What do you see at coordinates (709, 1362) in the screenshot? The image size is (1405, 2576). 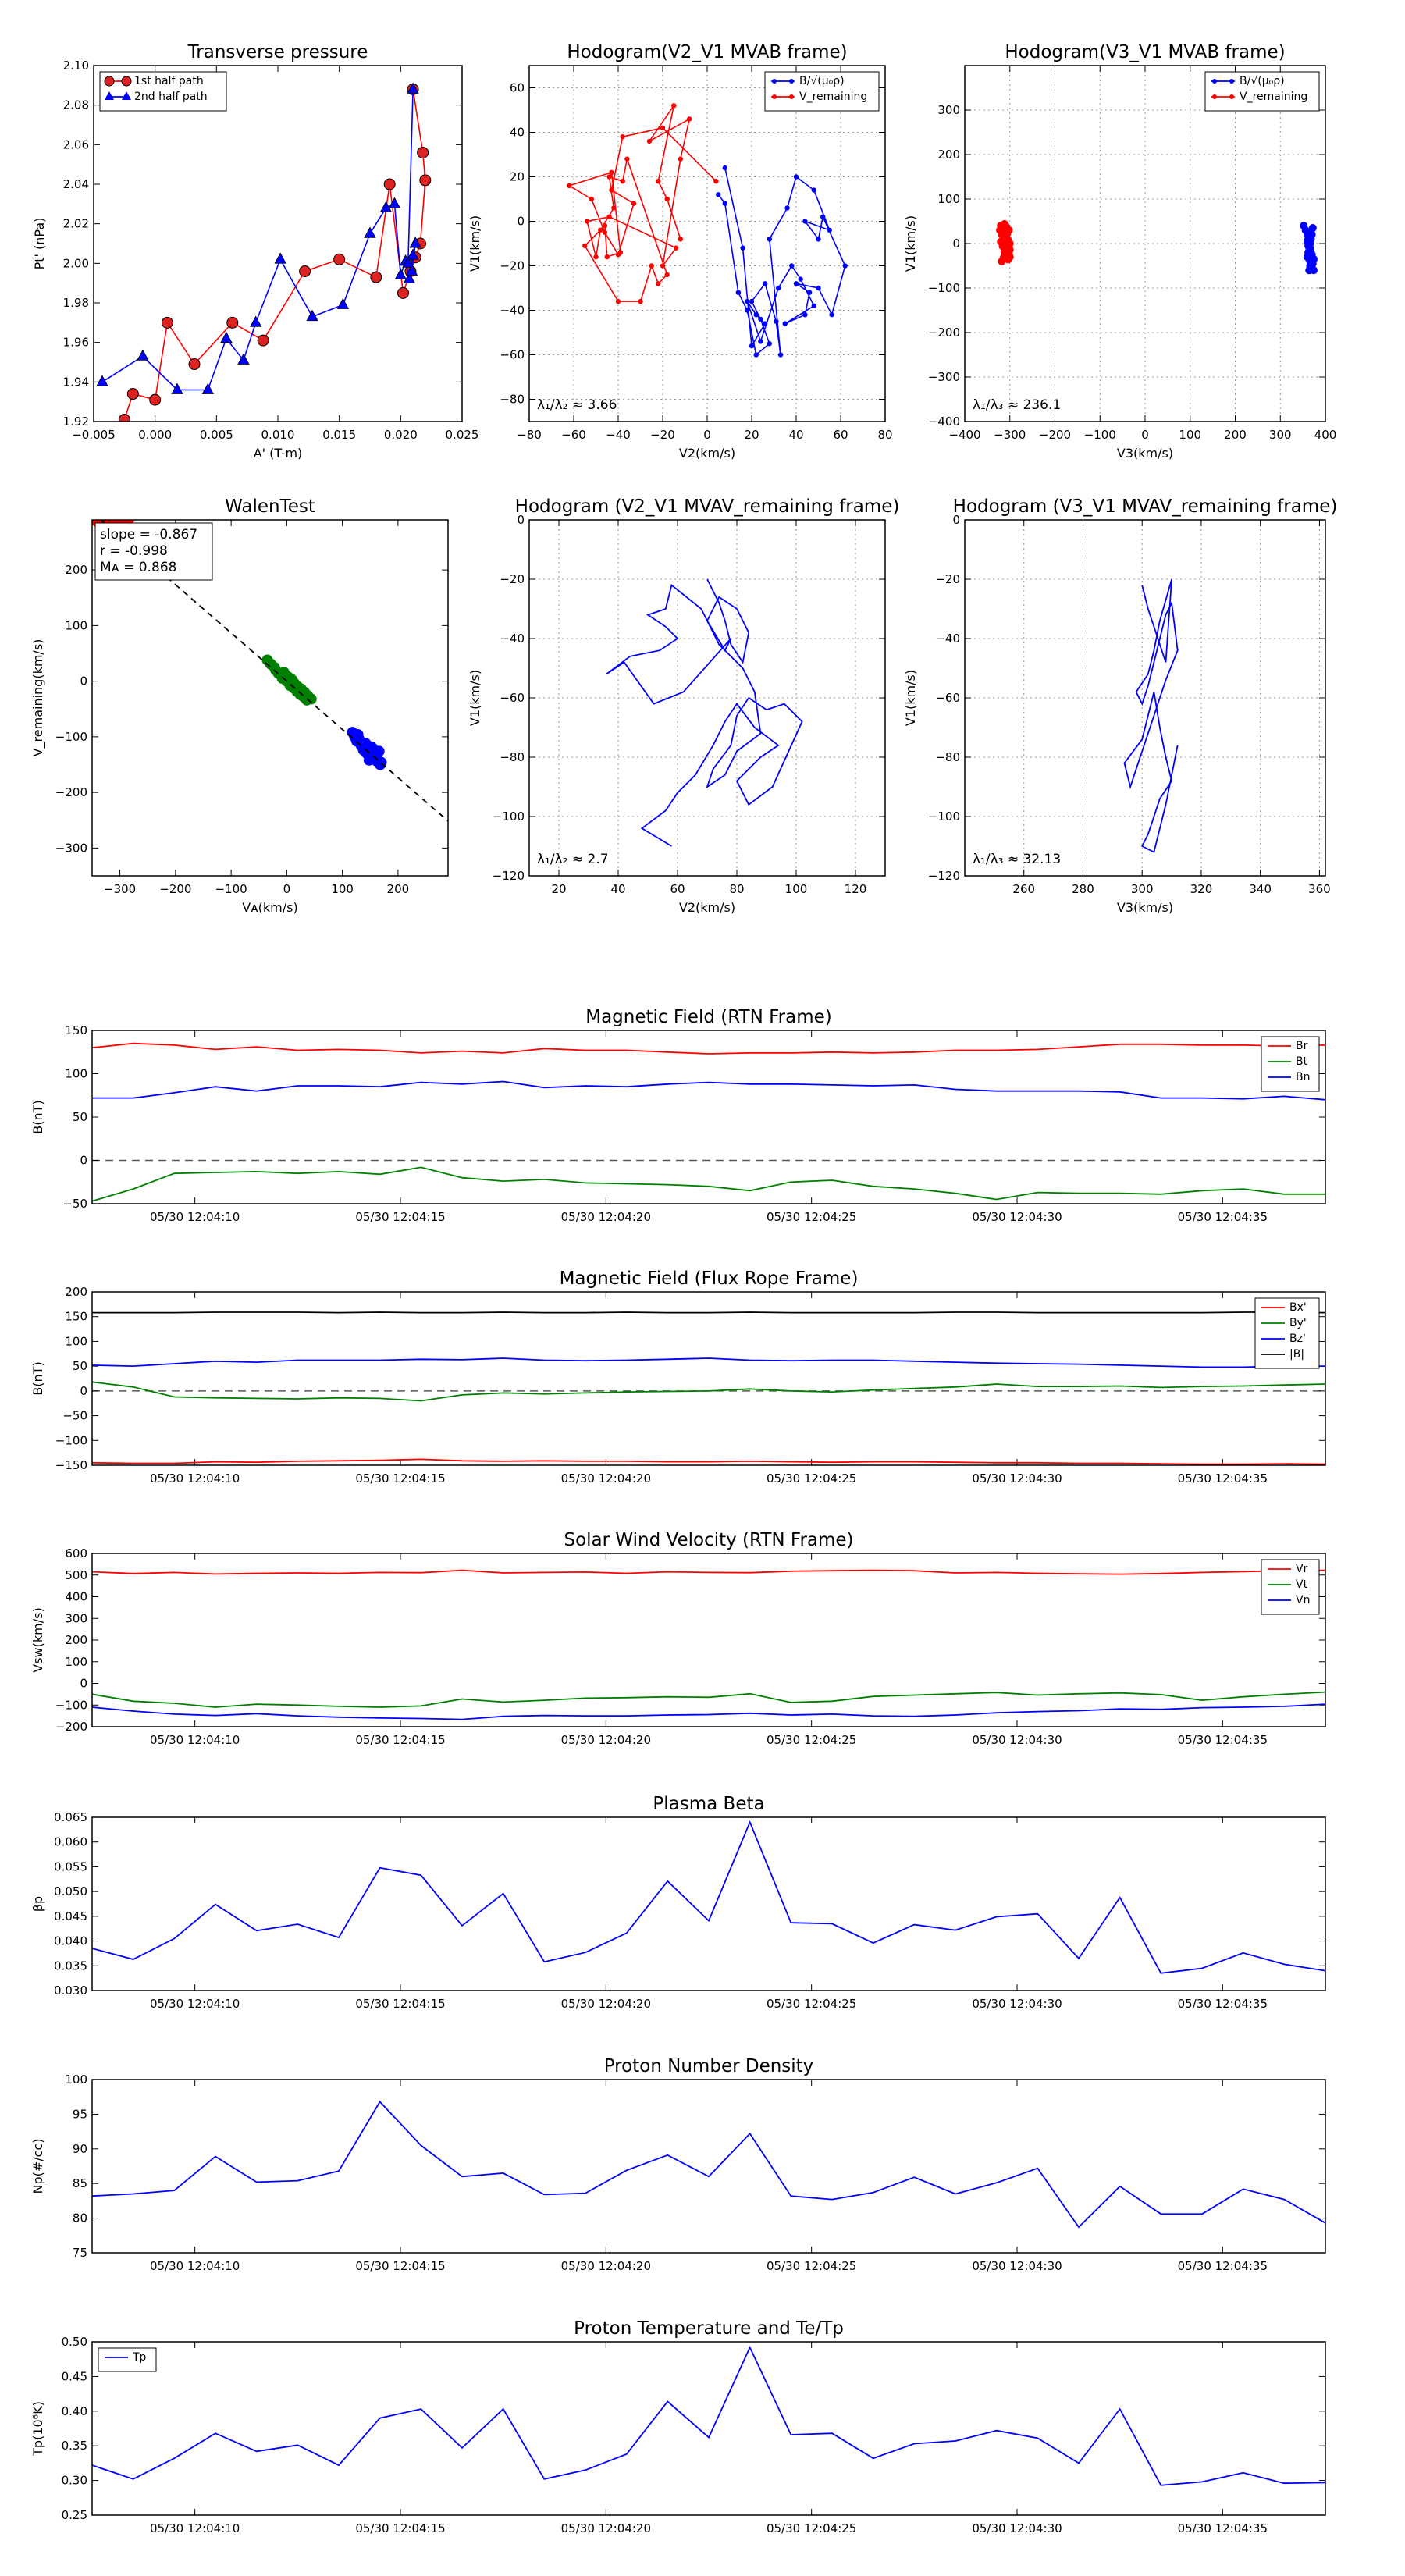 I see `series-line-Bz'` at bounding box center [709, 1362].